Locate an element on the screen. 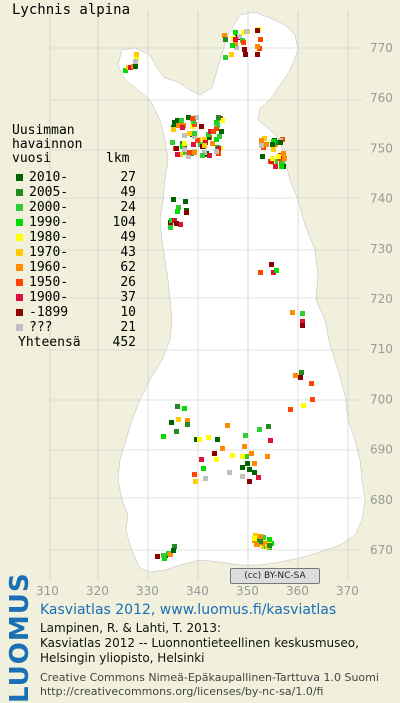  legend-col-count: lkm is located at coordinates (118, 158).